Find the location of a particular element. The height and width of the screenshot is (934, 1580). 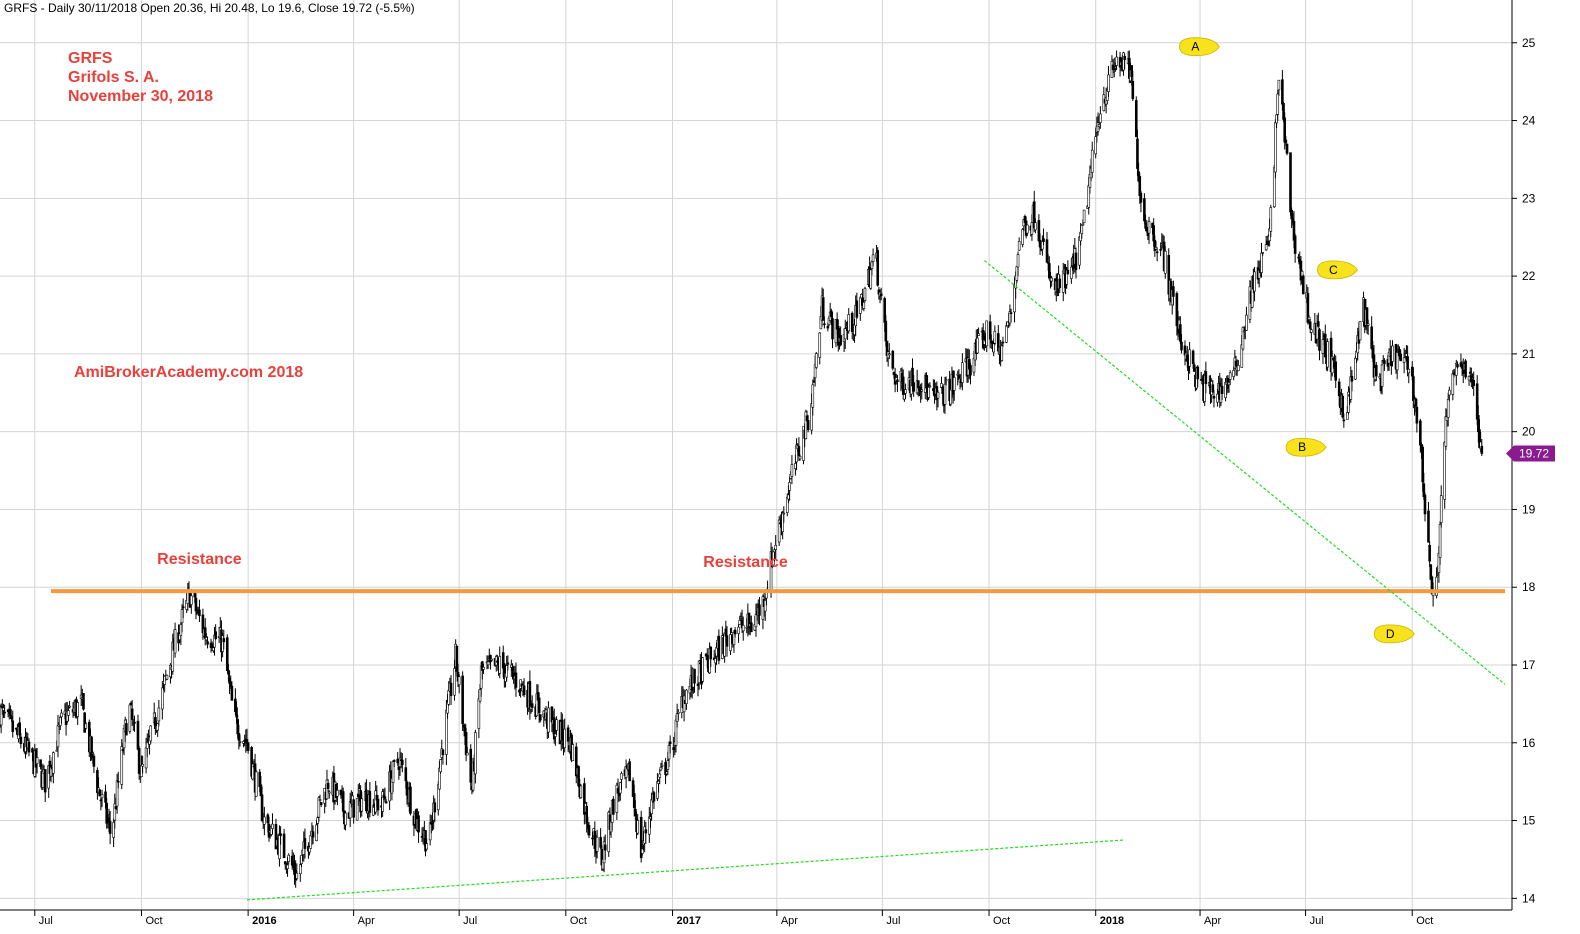

y-tick-labels: 14 15 16 17 18 19 20 21 22 23 24 25 is located at coordinates (1524, 470).